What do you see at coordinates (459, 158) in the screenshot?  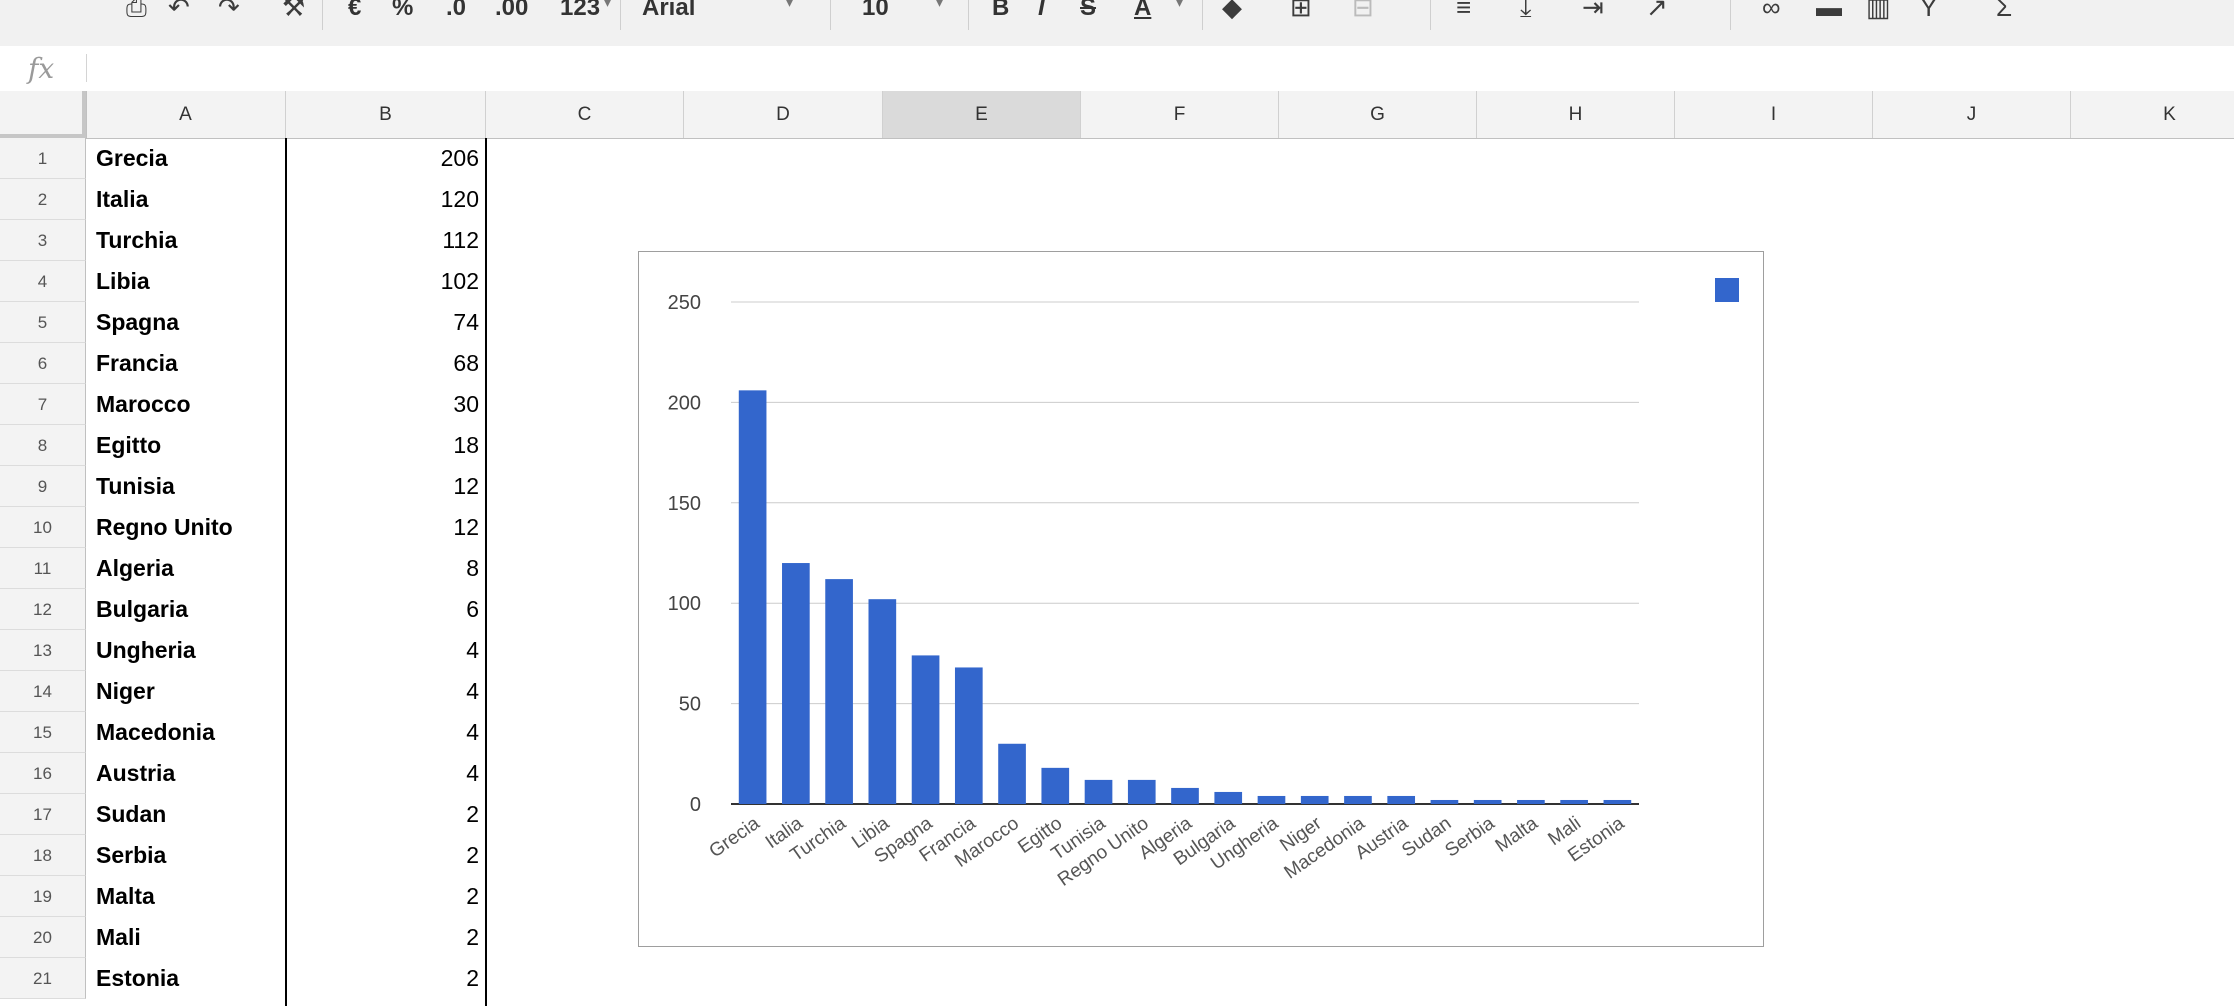 I see `cell-value: 206` at bounding box center [459, 158].